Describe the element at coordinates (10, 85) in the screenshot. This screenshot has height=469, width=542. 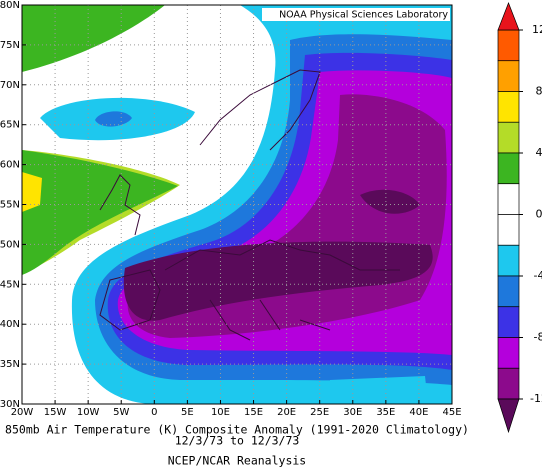
I see `lat-label: 70N` at that location.